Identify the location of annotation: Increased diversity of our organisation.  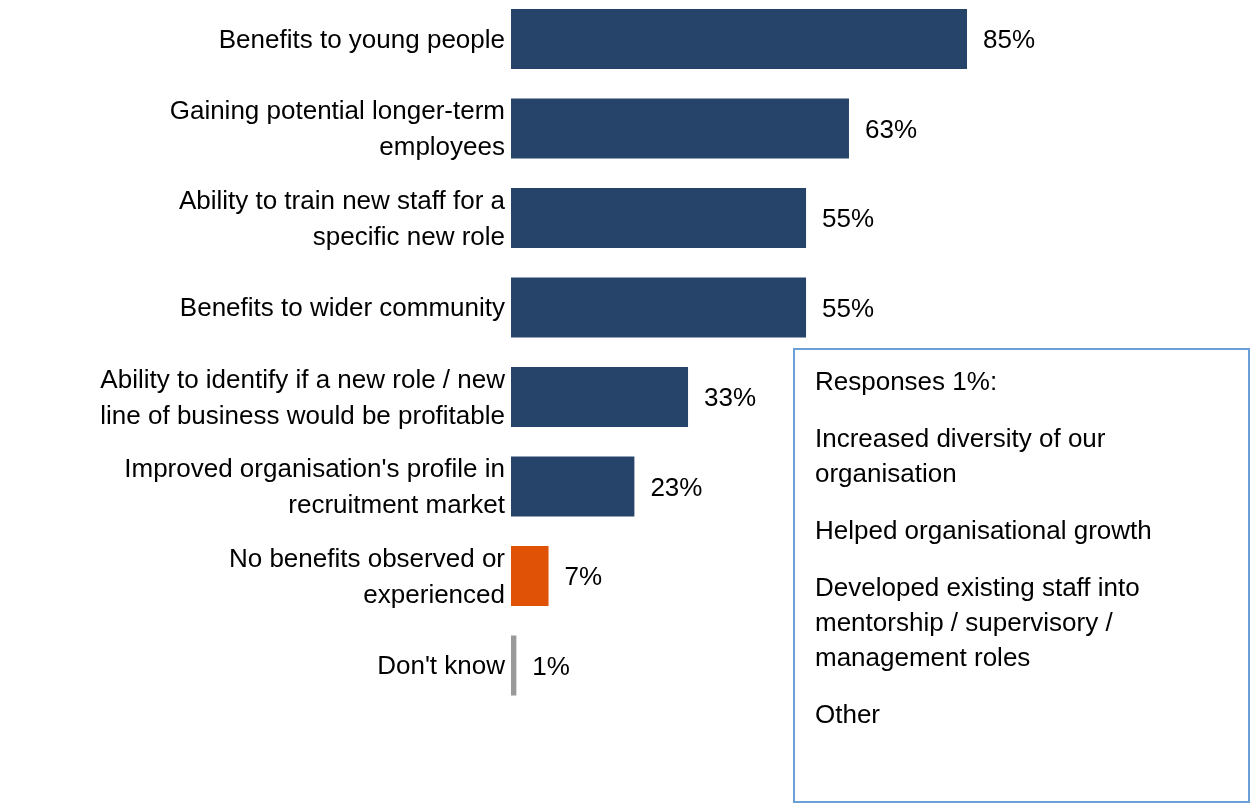
(961, 456).